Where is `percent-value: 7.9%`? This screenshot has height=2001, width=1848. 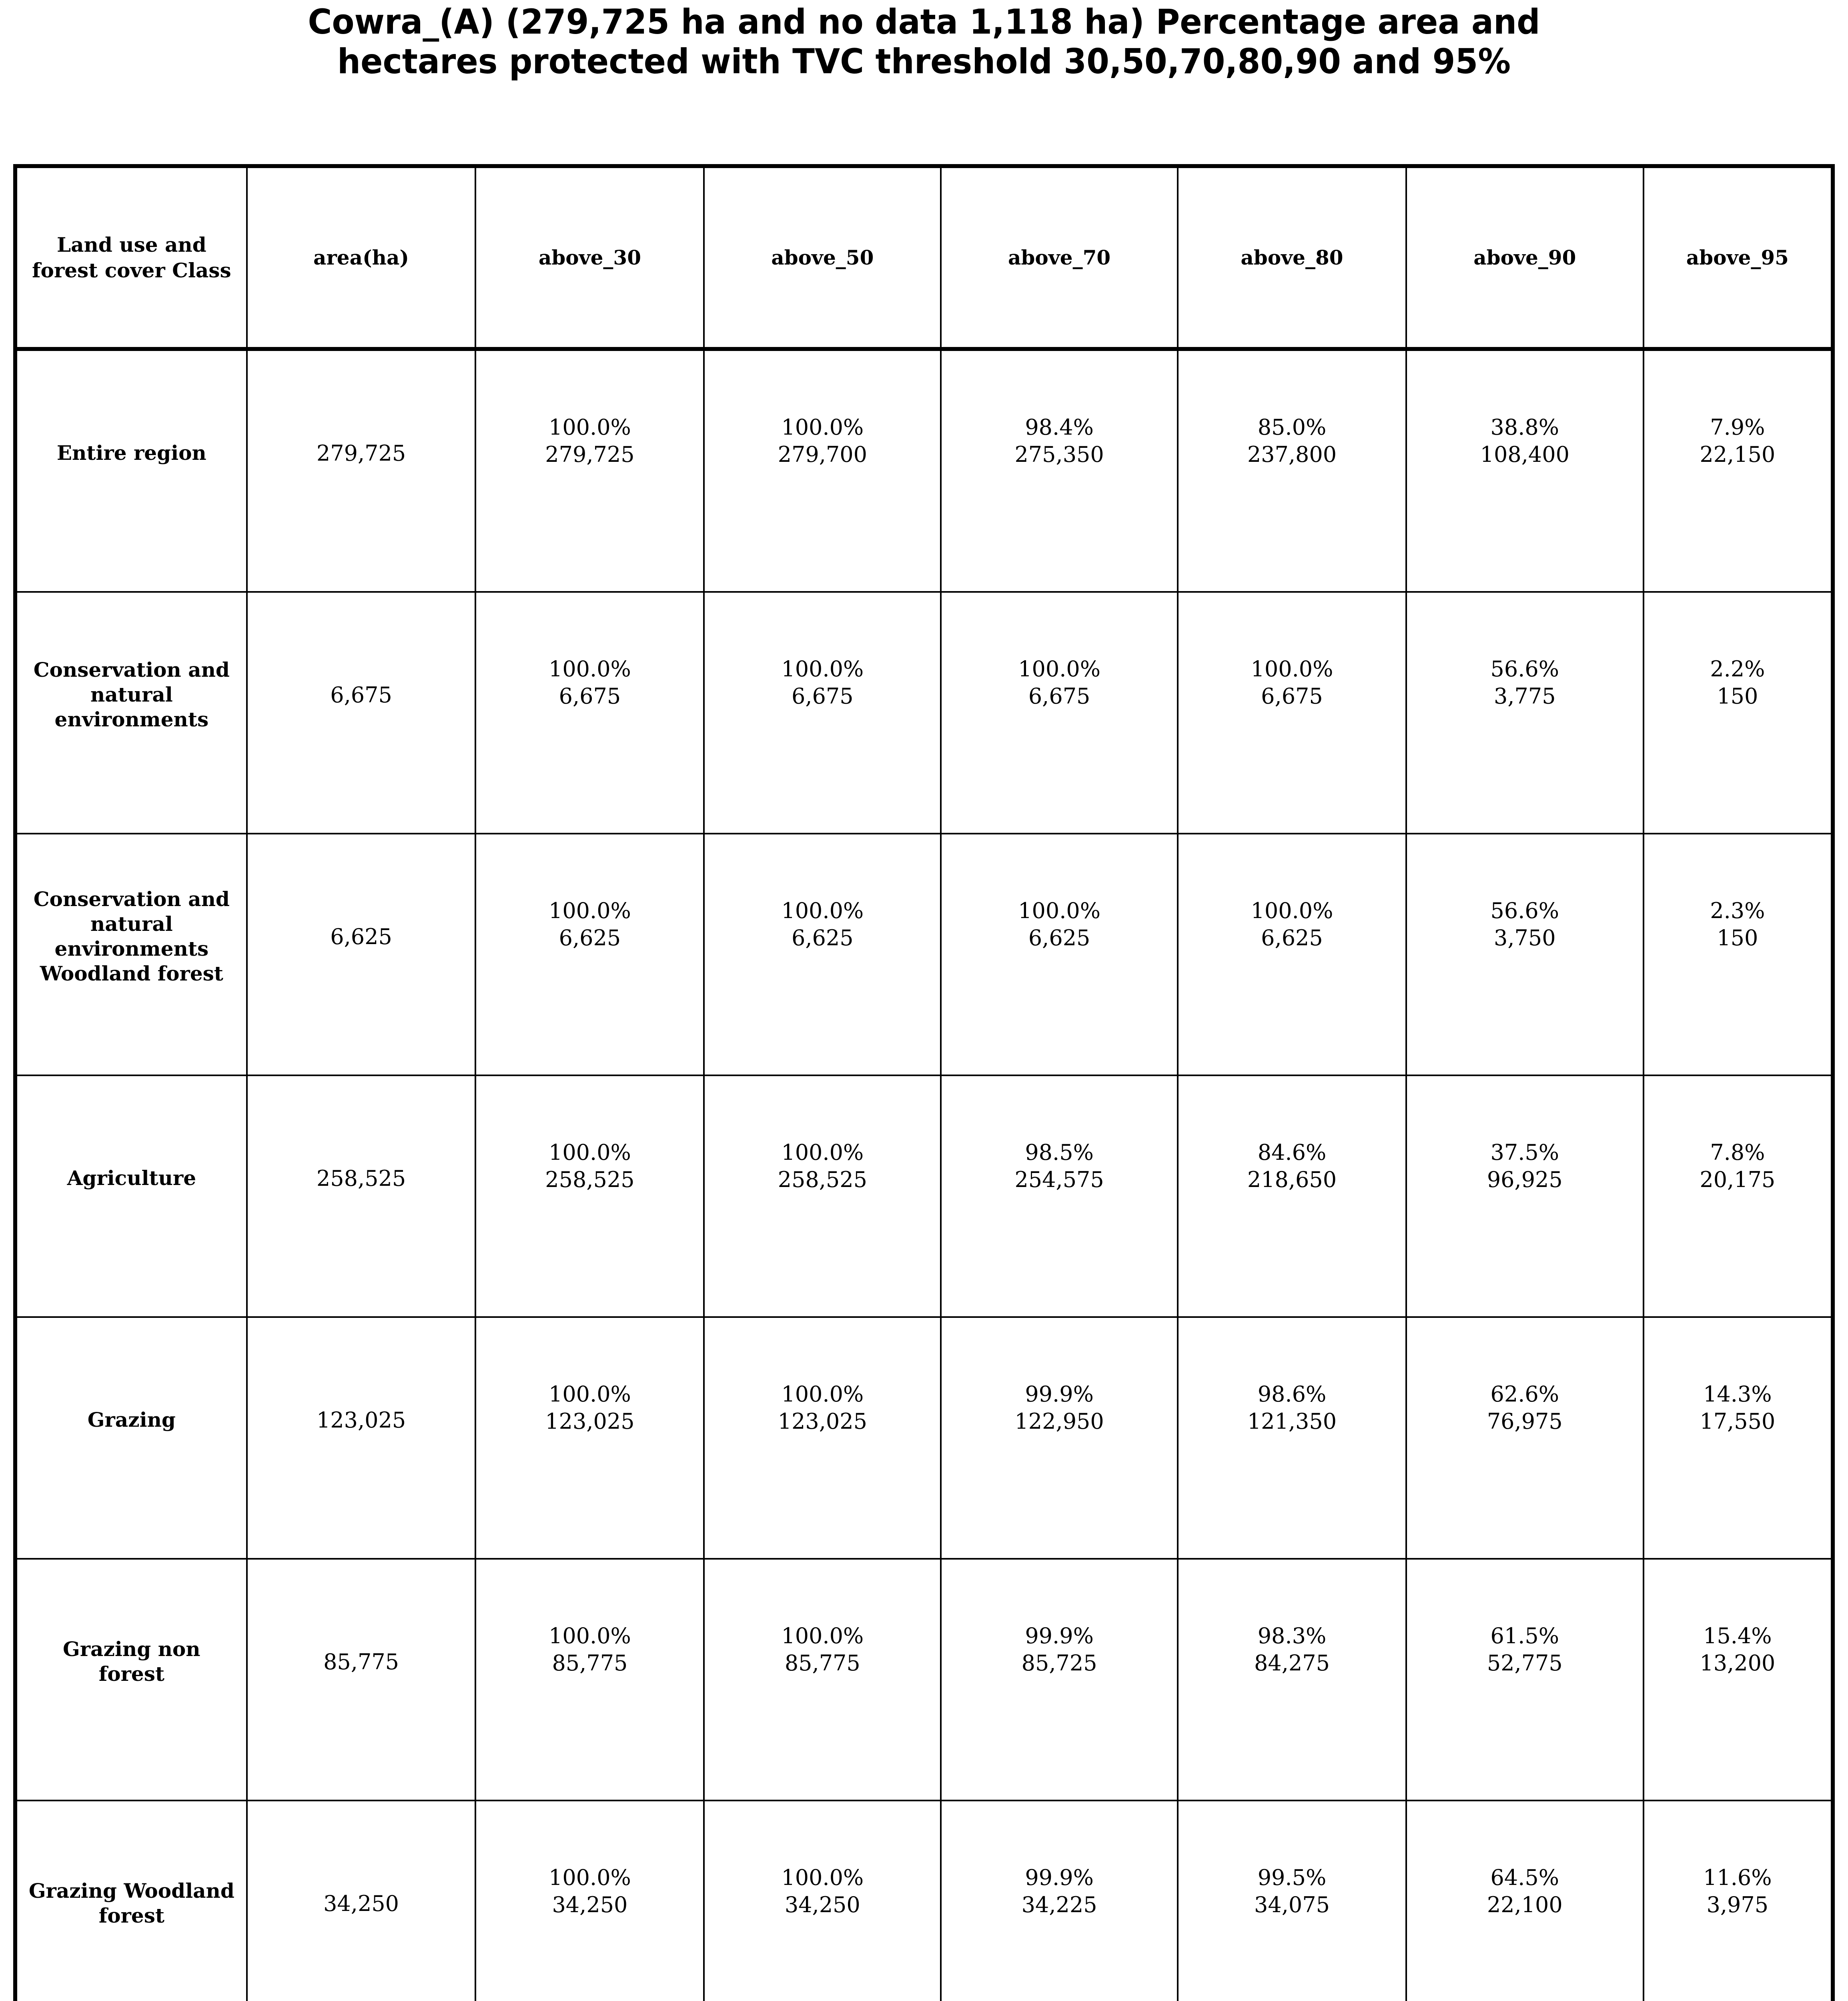
percent-value: 7.9% is located at coordinates (1737, 427).